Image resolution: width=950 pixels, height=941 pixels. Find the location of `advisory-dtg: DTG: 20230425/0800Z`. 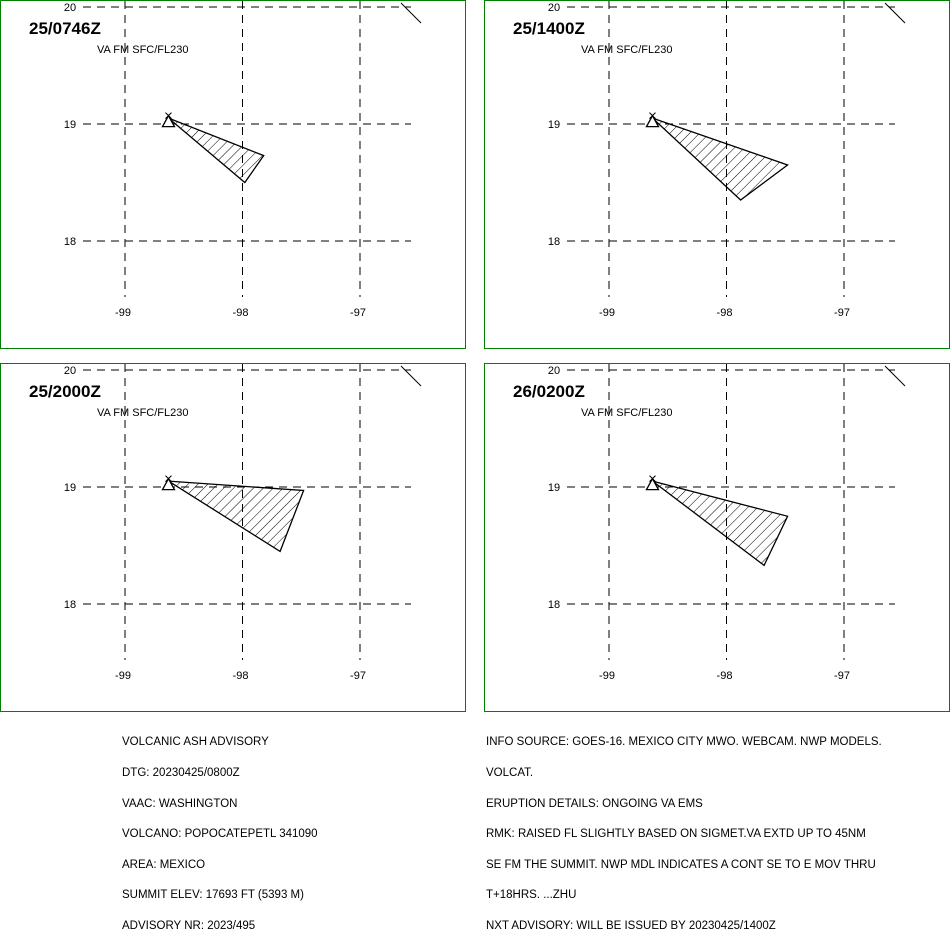

advisory-dtg: DTG: 20230425/0800Z is located at coordinates (181, 773).